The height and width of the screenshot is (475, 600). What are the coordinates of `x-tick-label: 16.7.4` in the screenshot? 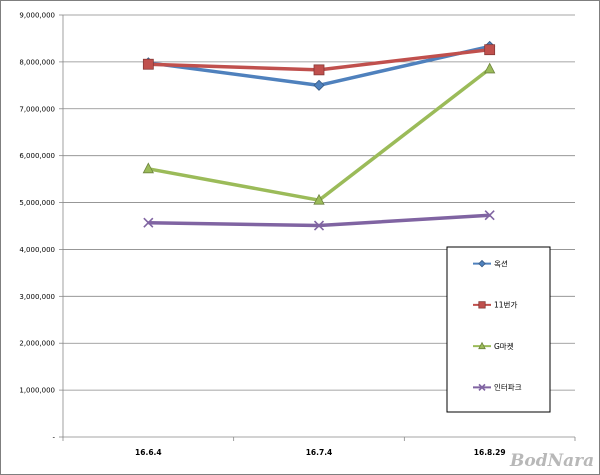 It's located at (319, 452).